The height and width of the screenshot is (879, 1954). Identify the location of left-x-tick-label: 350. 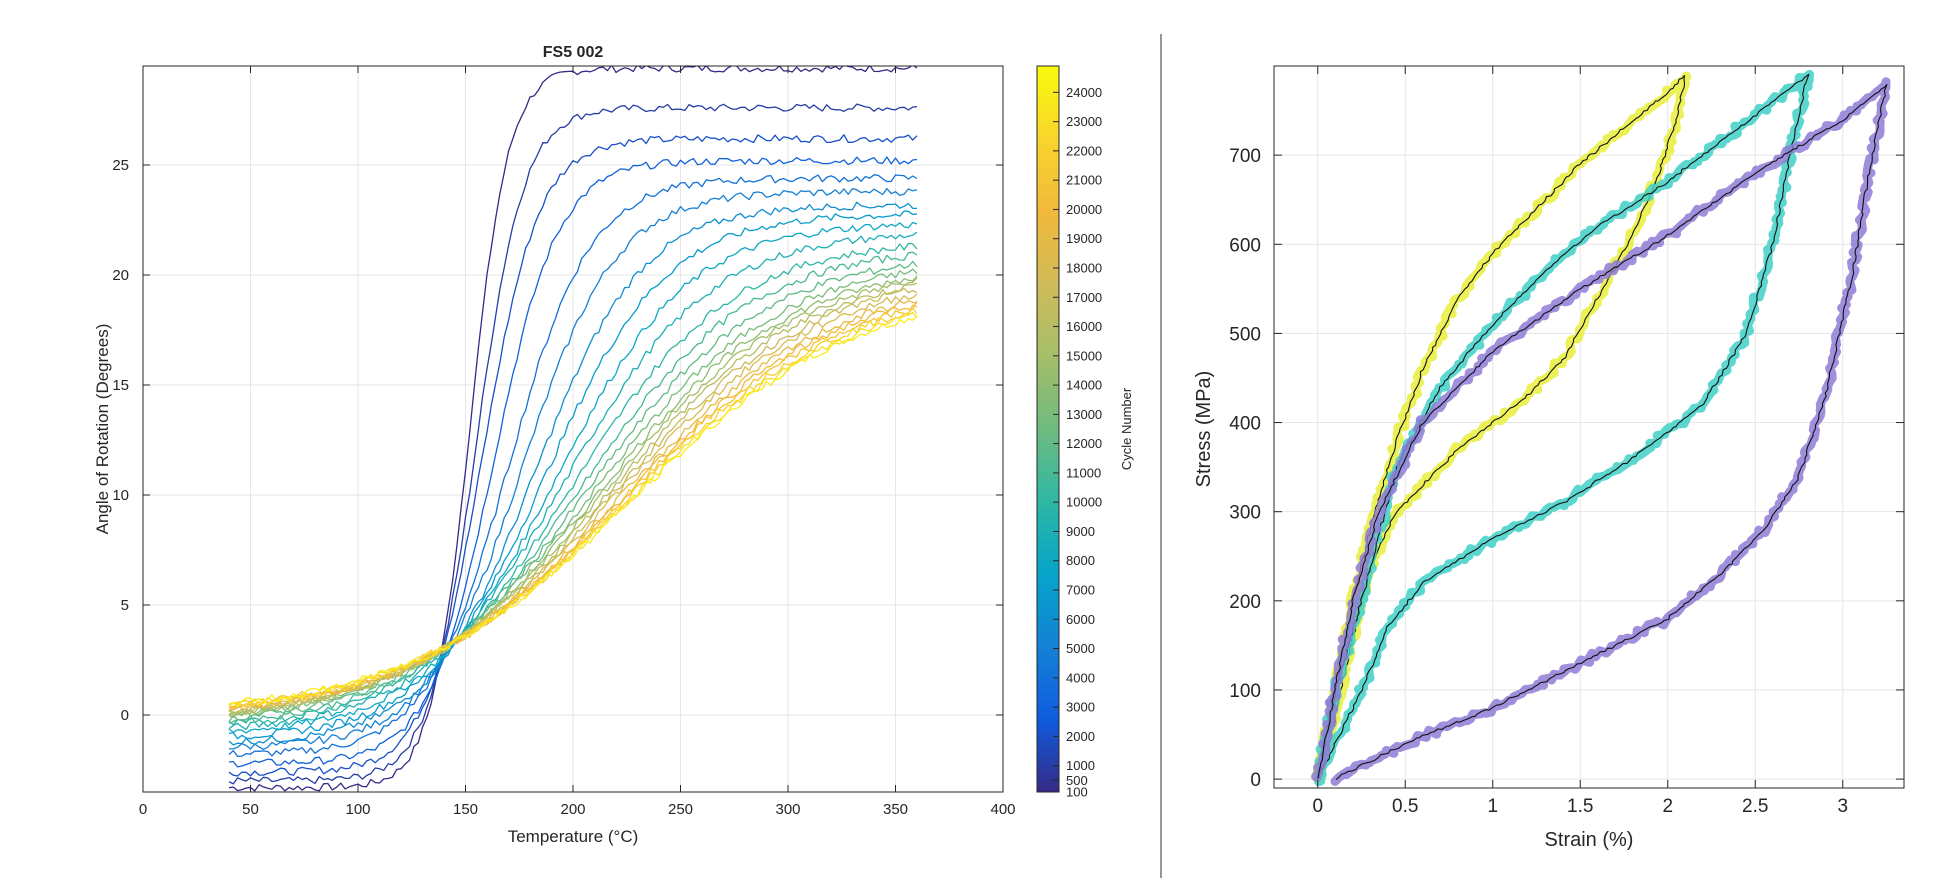
(895, 809).